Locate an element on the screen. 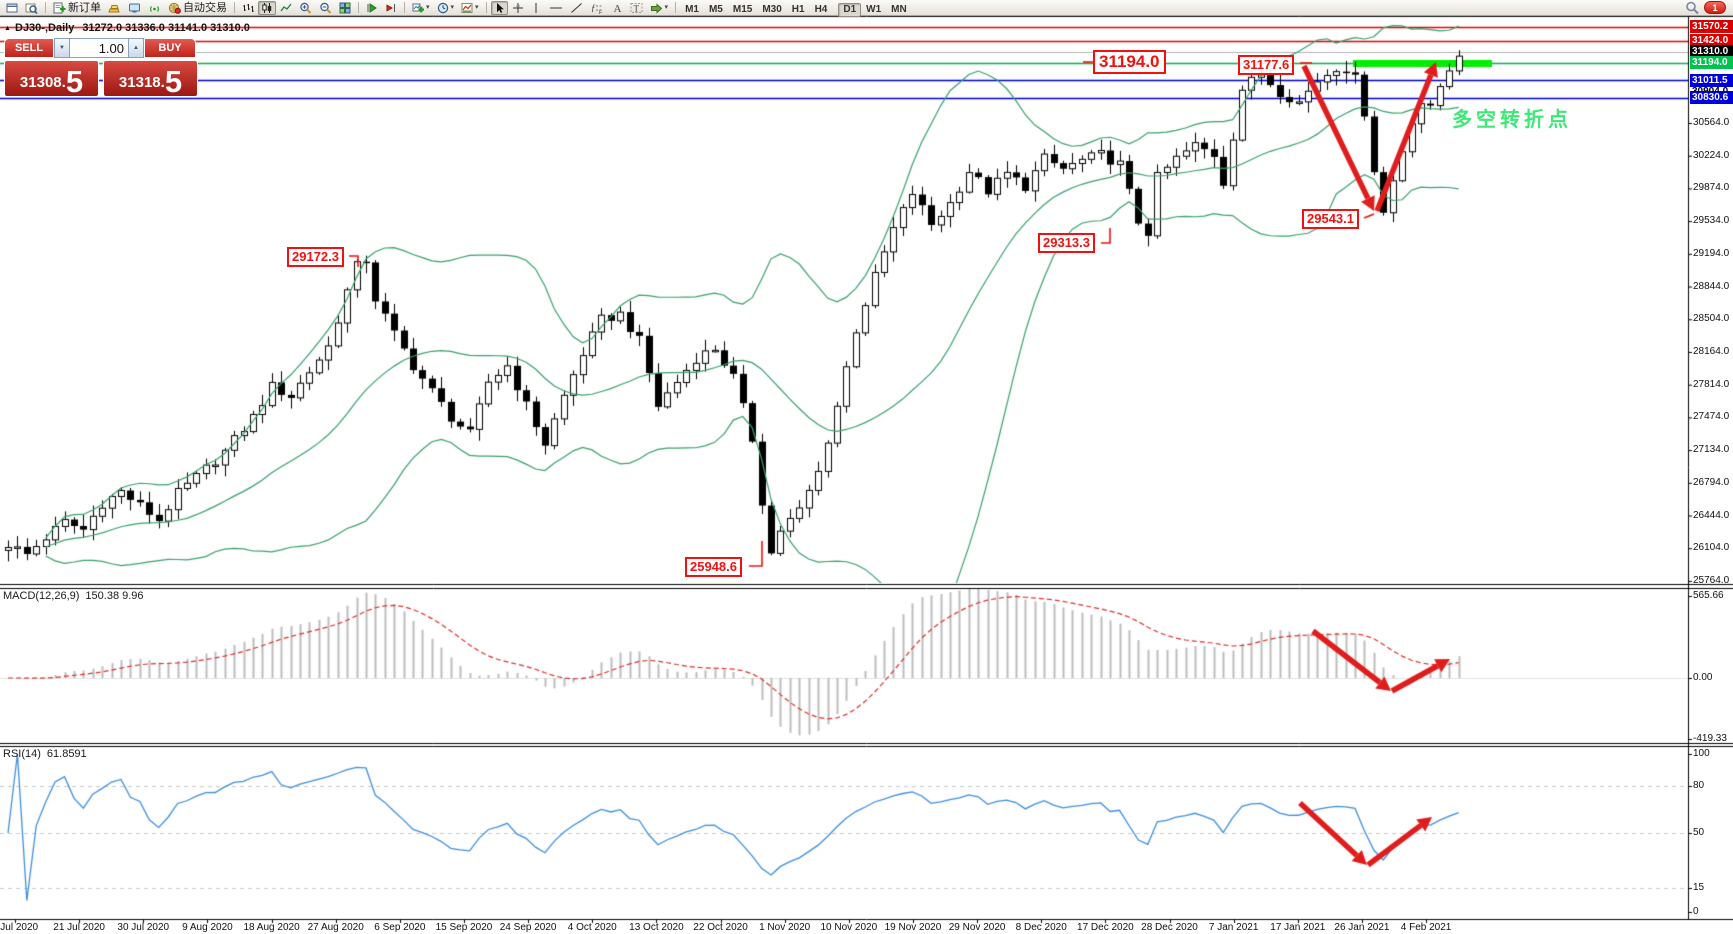  svg-text: A is located at coordinates (617, 8).